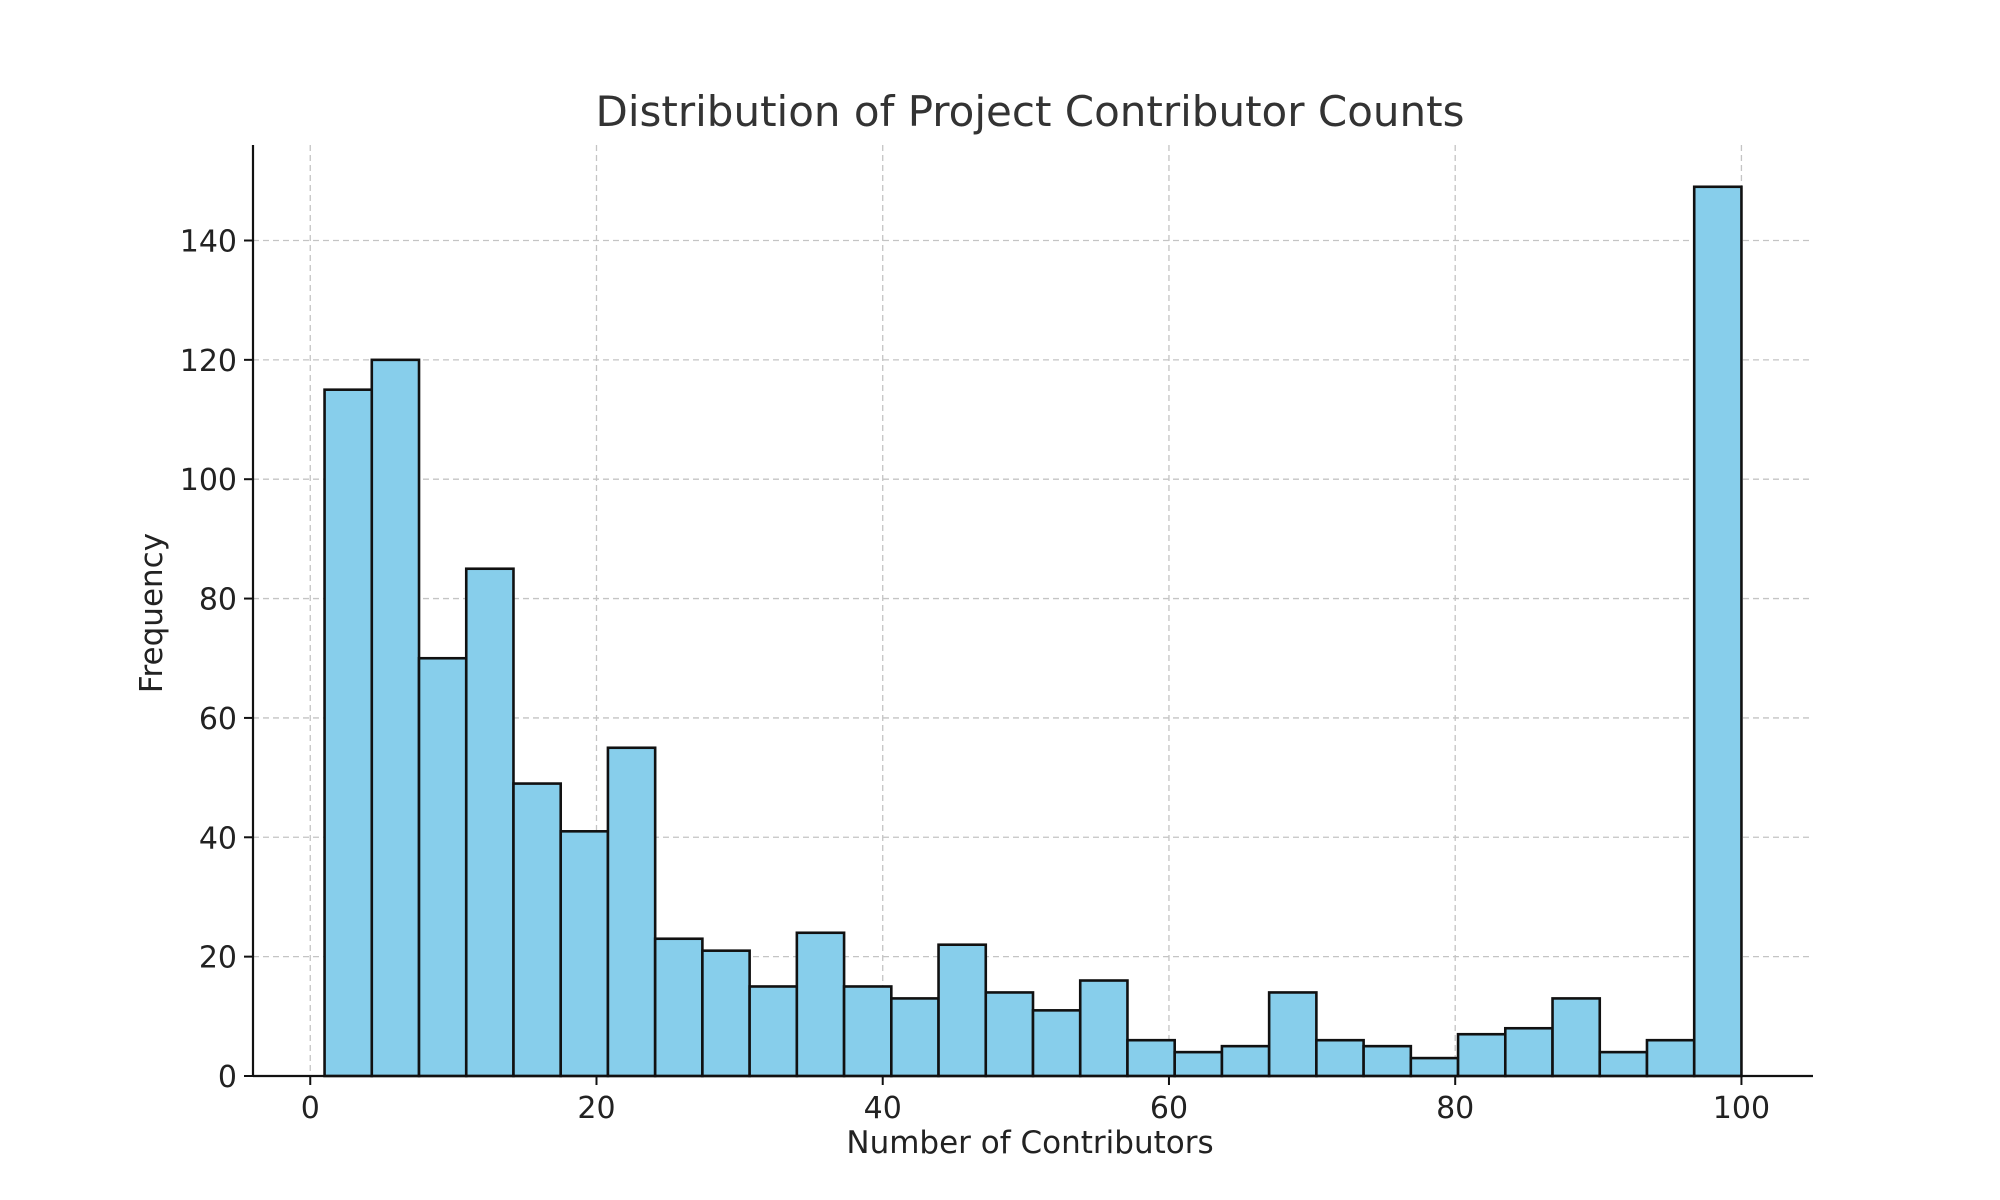 The height and width of the screenshot is (1200, 2000). Describe the element at coordinates (883, 1108) in the screenshot. I see `x-tick-label: 40` at that location.